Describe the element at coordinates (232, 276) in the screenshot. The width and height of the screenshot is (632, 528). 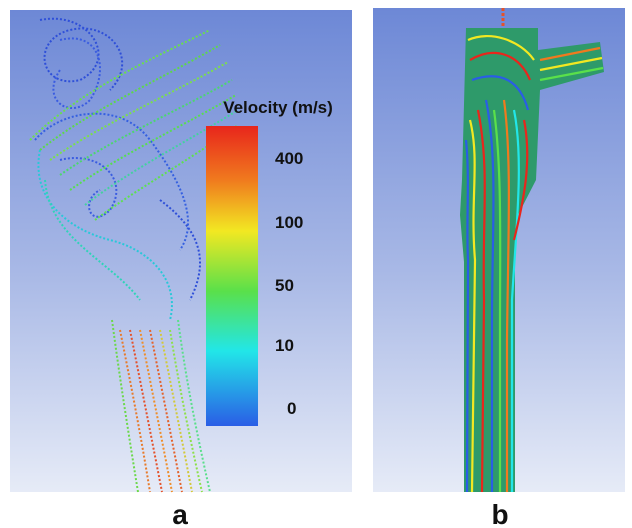
I see `colorbar` at that location.